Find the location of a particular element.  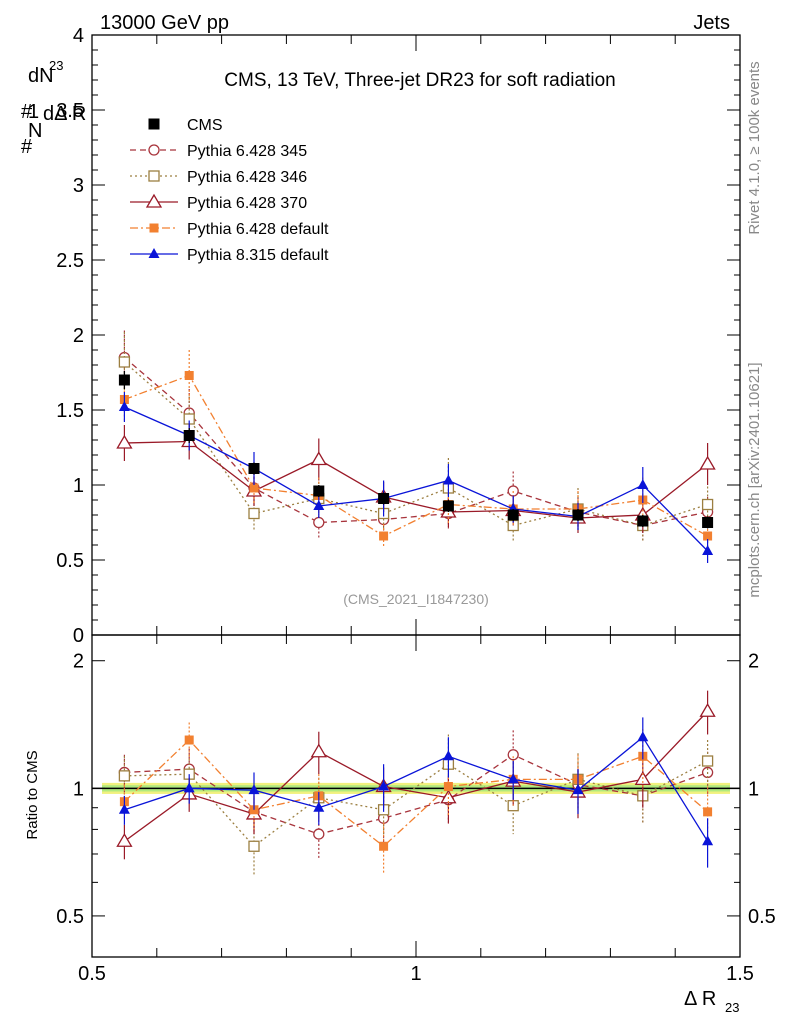

y-axis-title-bottom: Ratio to CMS is located at coordinates (32, 794).